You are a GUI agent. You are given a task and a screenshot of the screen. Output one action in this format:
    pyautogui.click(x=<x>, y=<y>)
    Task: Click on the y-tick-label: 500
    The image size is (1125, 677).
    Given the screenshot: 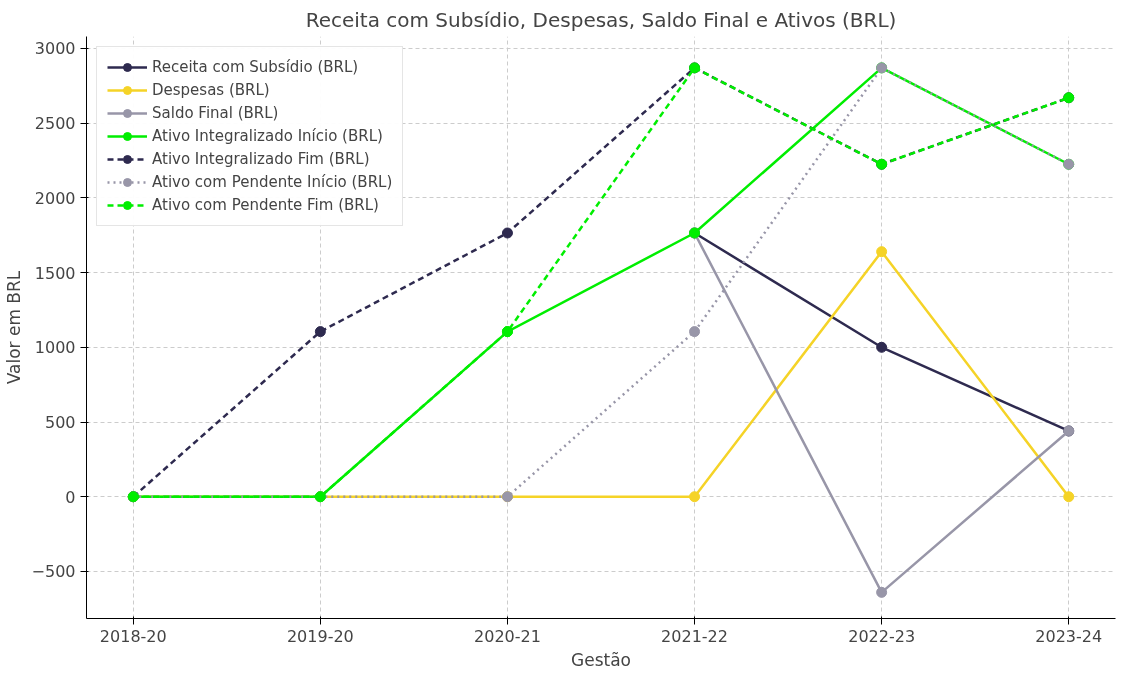 What is the action you would take?
    pyautogui.click(x=60, y=423)
    